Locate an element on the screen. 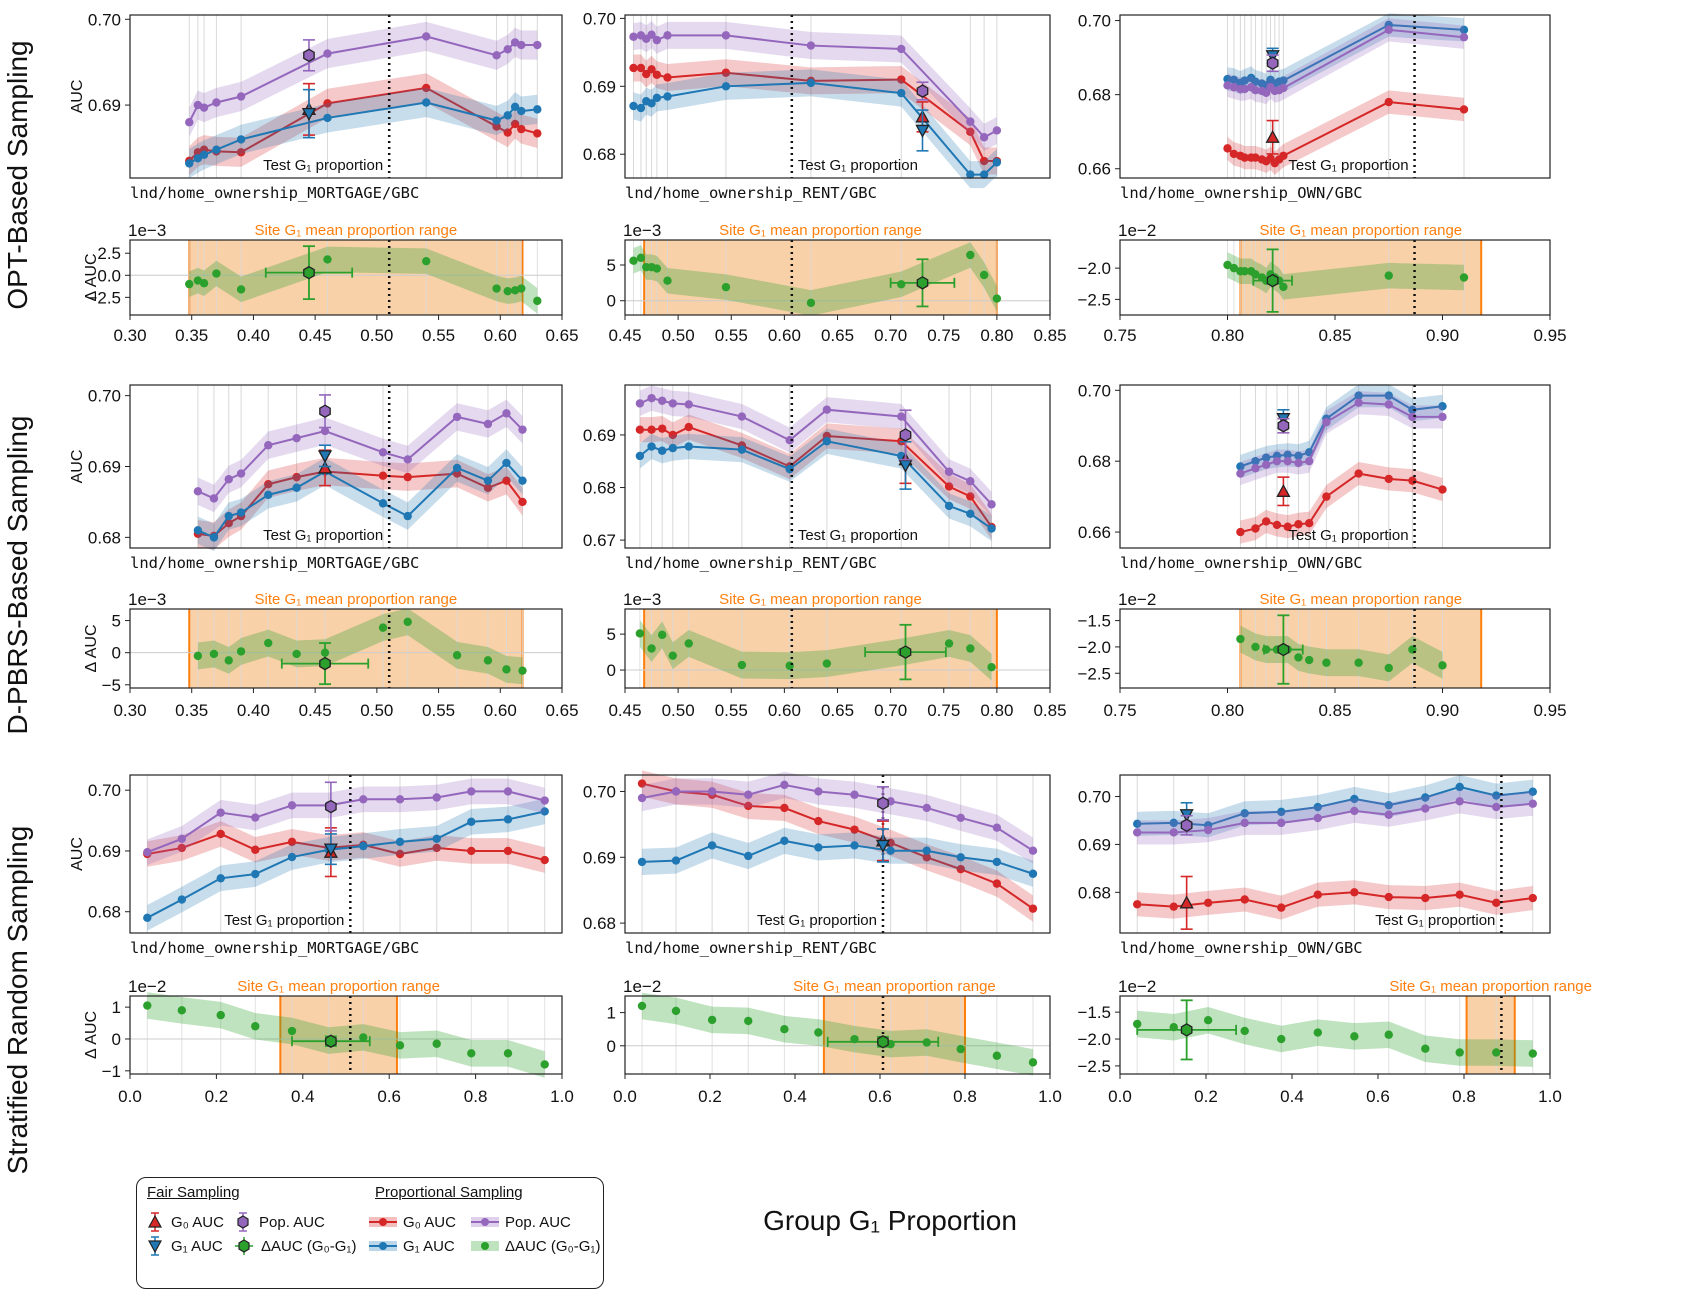 The image size is (1690, 1296). panel-1-auc-ytick-label-1: 0.70 is located at coordinates (104, 19).